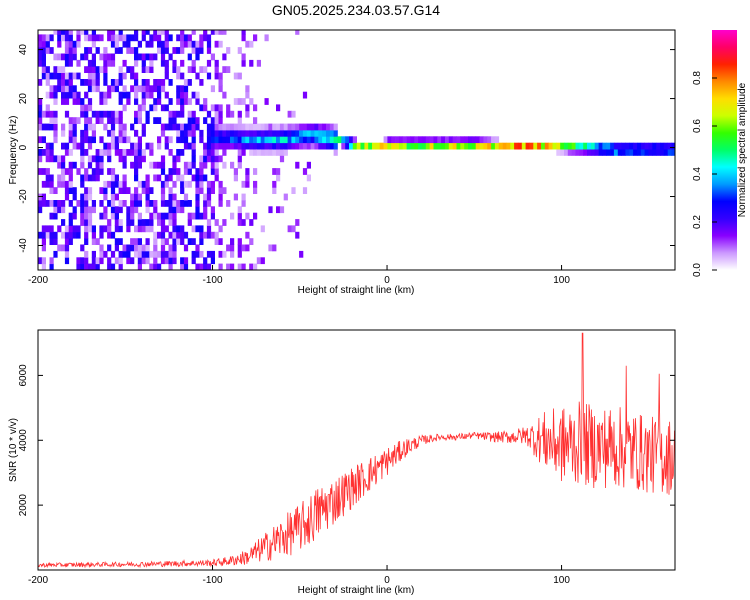  I want to click on spectrogram-x-axis-label: Height of straight line (km), so click(356, 290).